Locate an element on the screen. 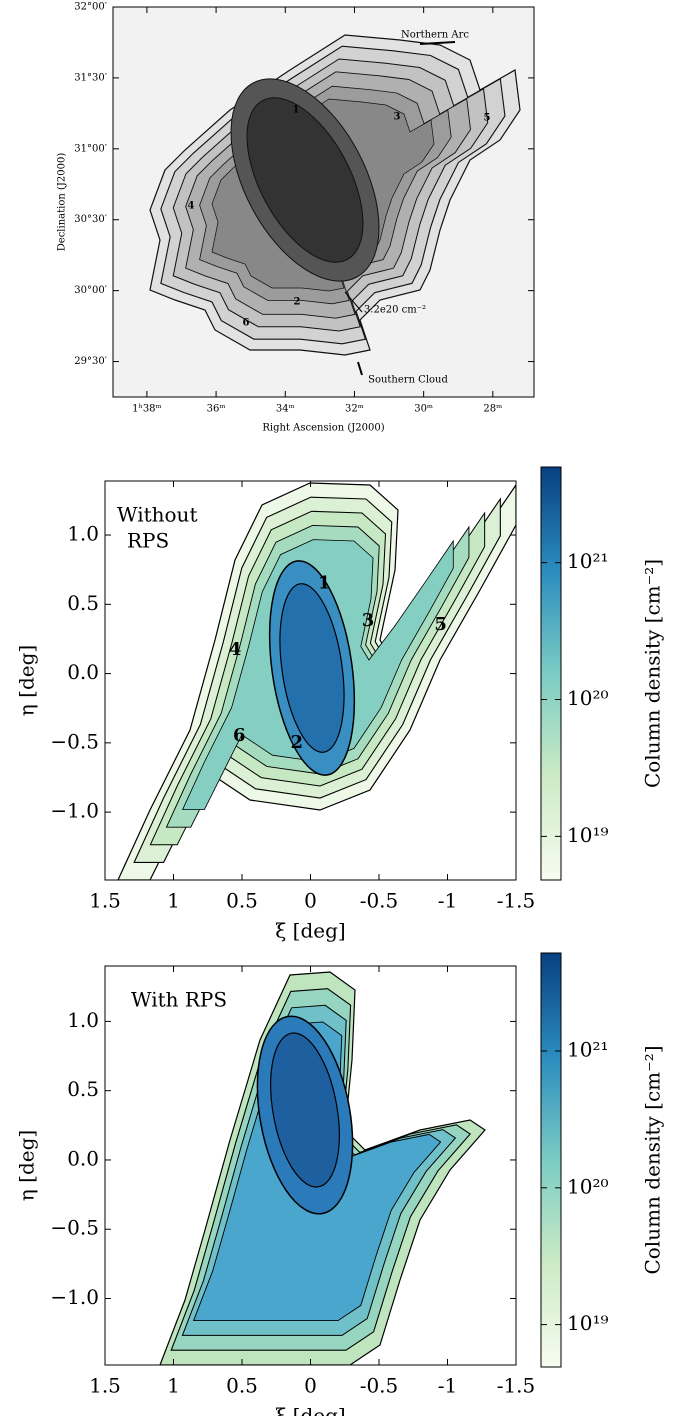  y-tick-label: 31°00′ is located at coordinates (90, 148).